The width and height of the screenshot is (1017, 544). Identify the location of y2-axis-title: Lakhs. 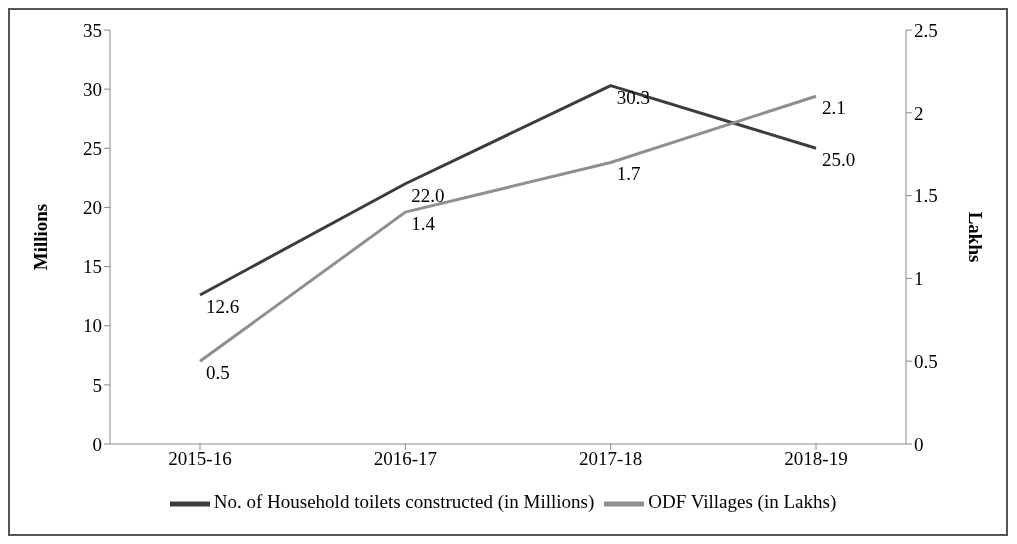
(976, 237).